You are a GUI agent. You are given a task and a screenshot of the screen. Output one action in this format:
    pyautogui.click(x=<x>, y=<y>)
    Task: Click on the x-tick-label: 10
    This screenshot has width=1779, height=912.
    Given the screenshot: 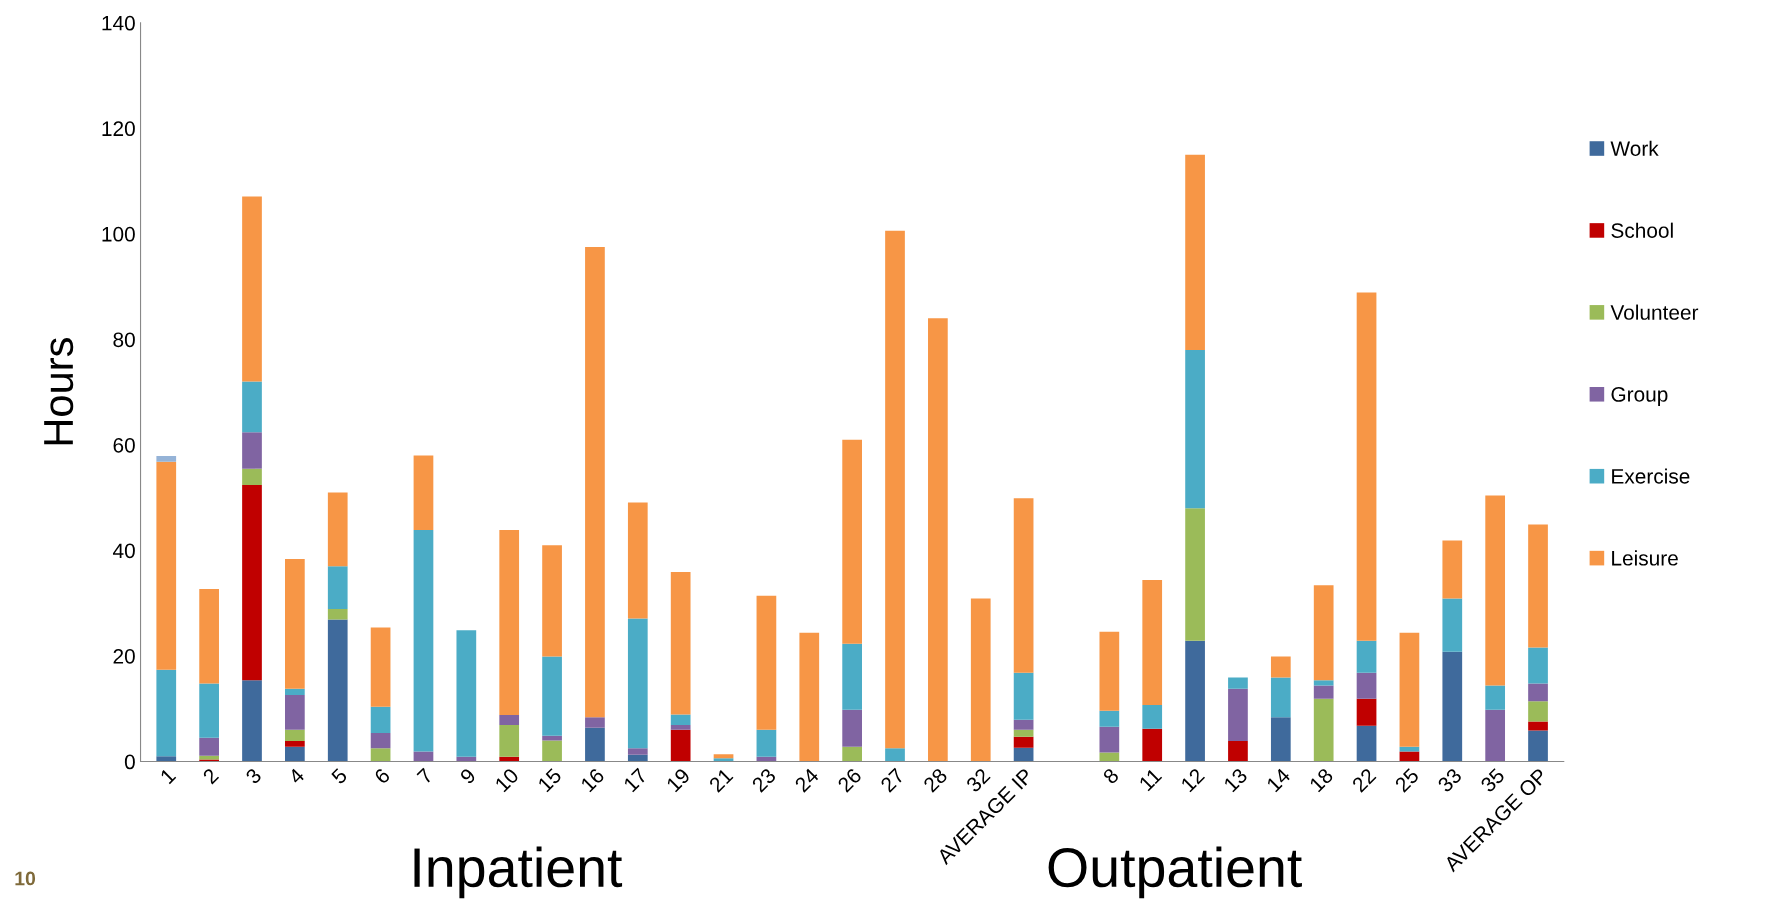 What is the action you would take?
    pyautogui.click(x=507, y=780)
    